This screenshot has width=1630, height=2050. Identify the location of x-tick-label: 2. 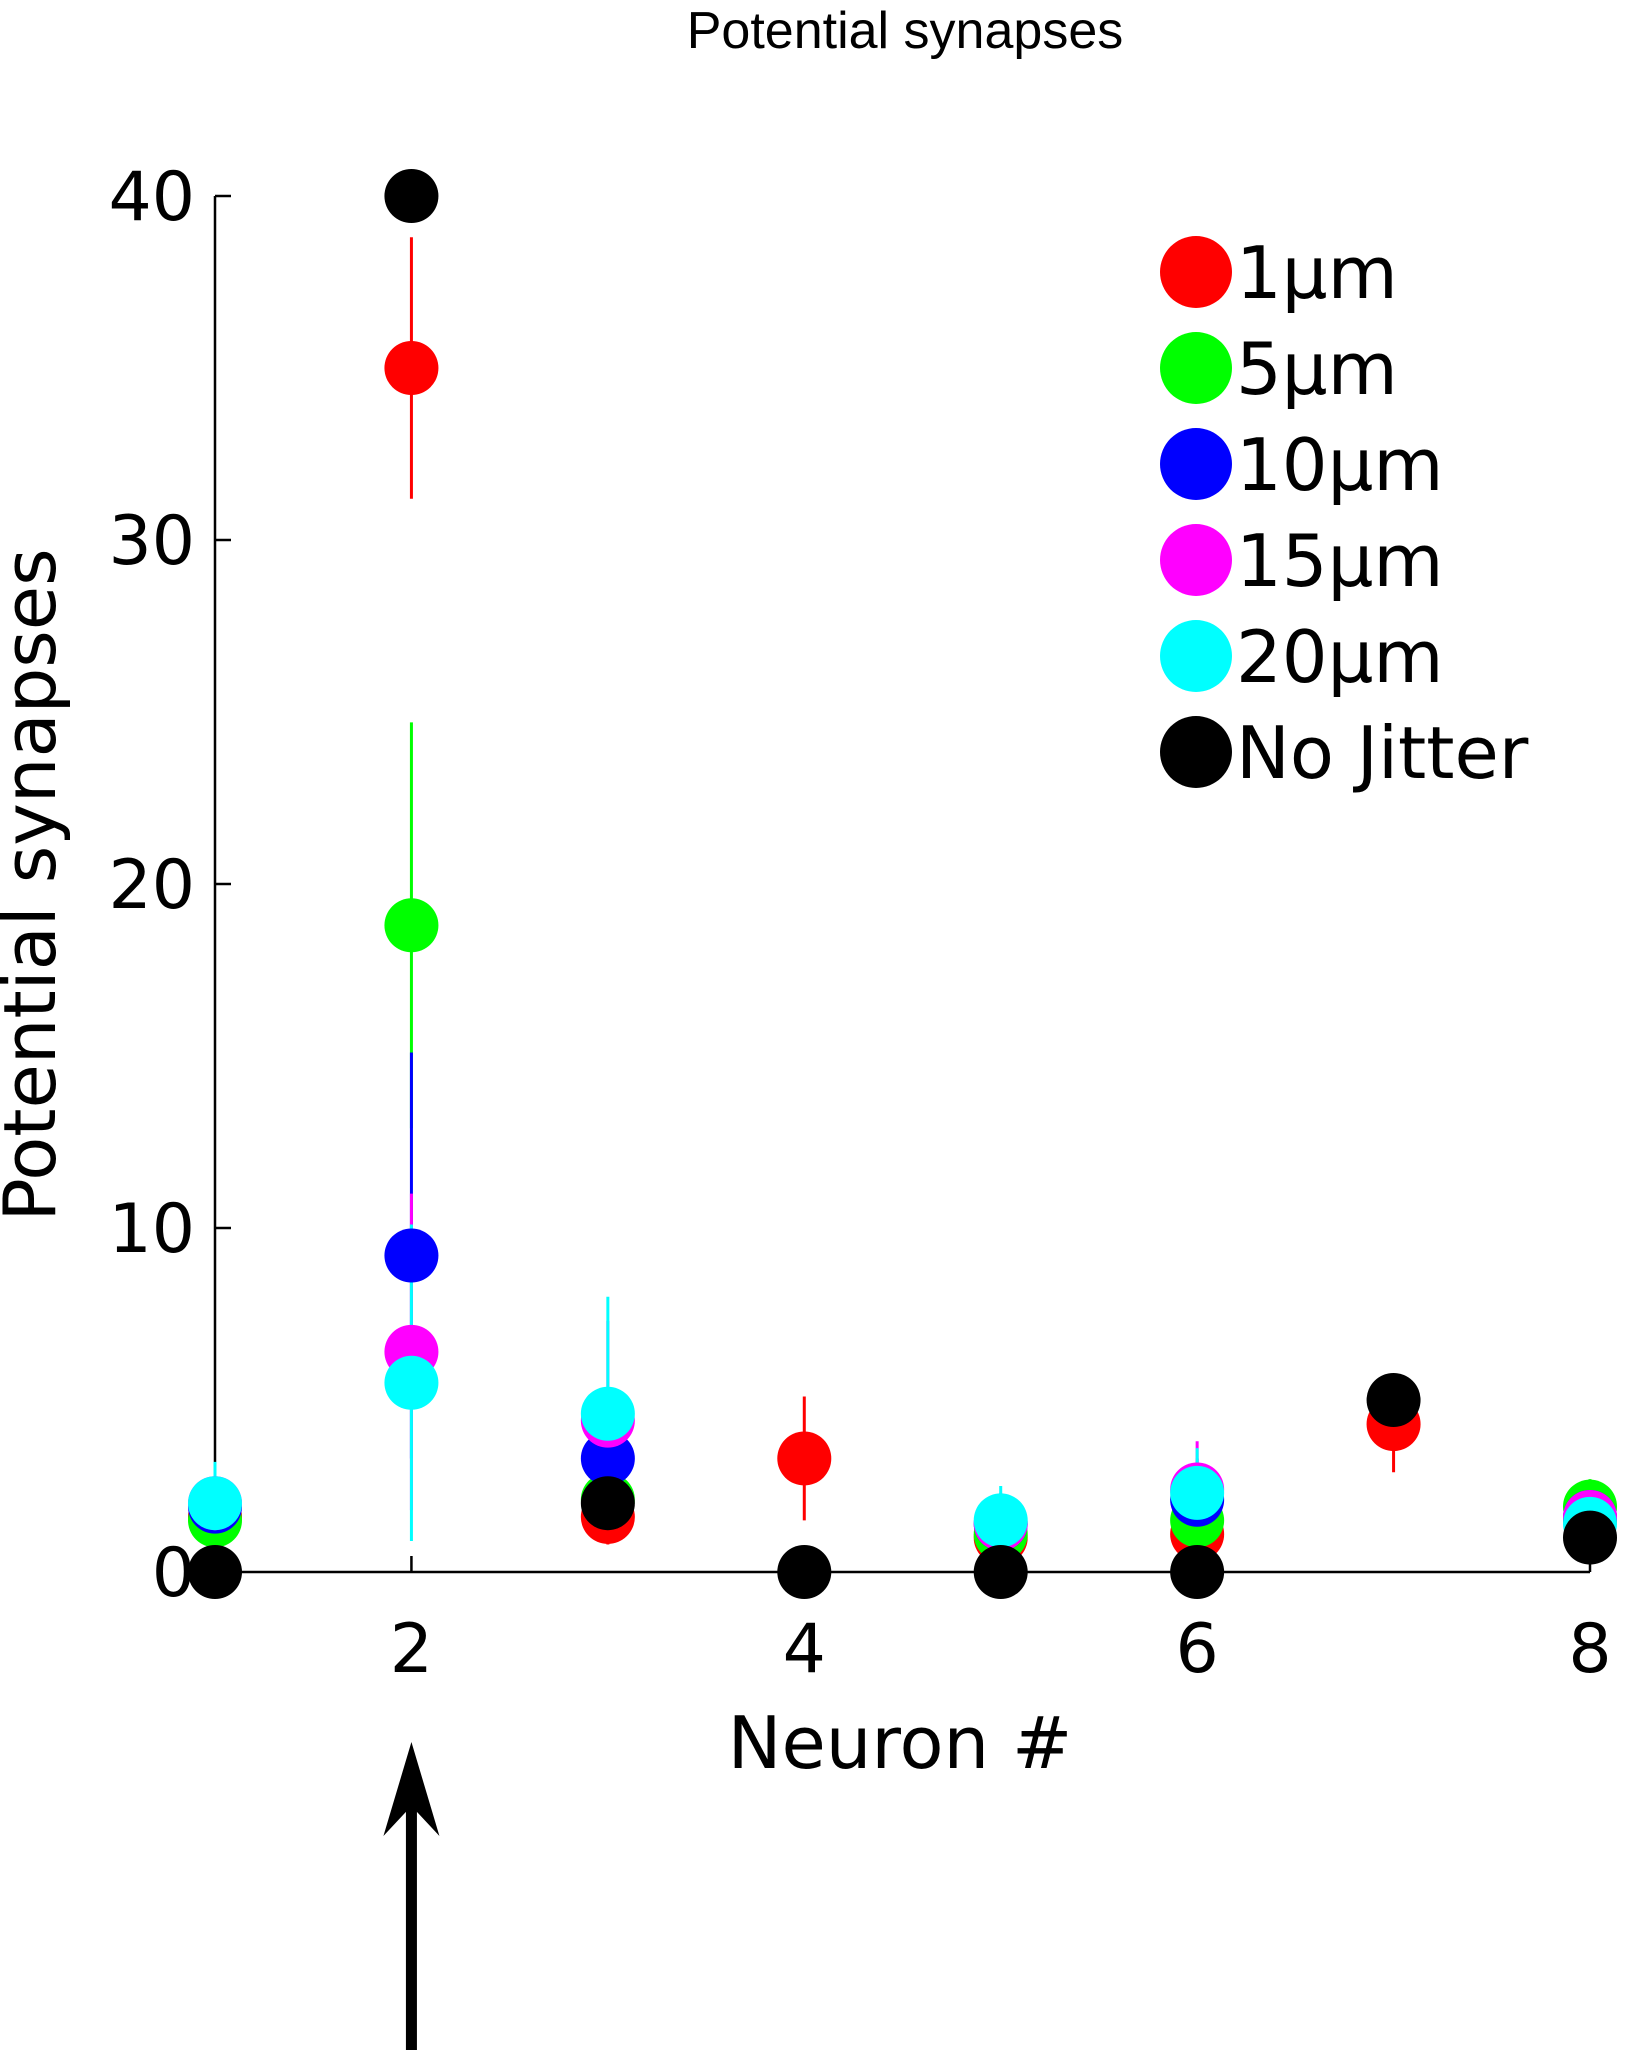
(411, 1649).